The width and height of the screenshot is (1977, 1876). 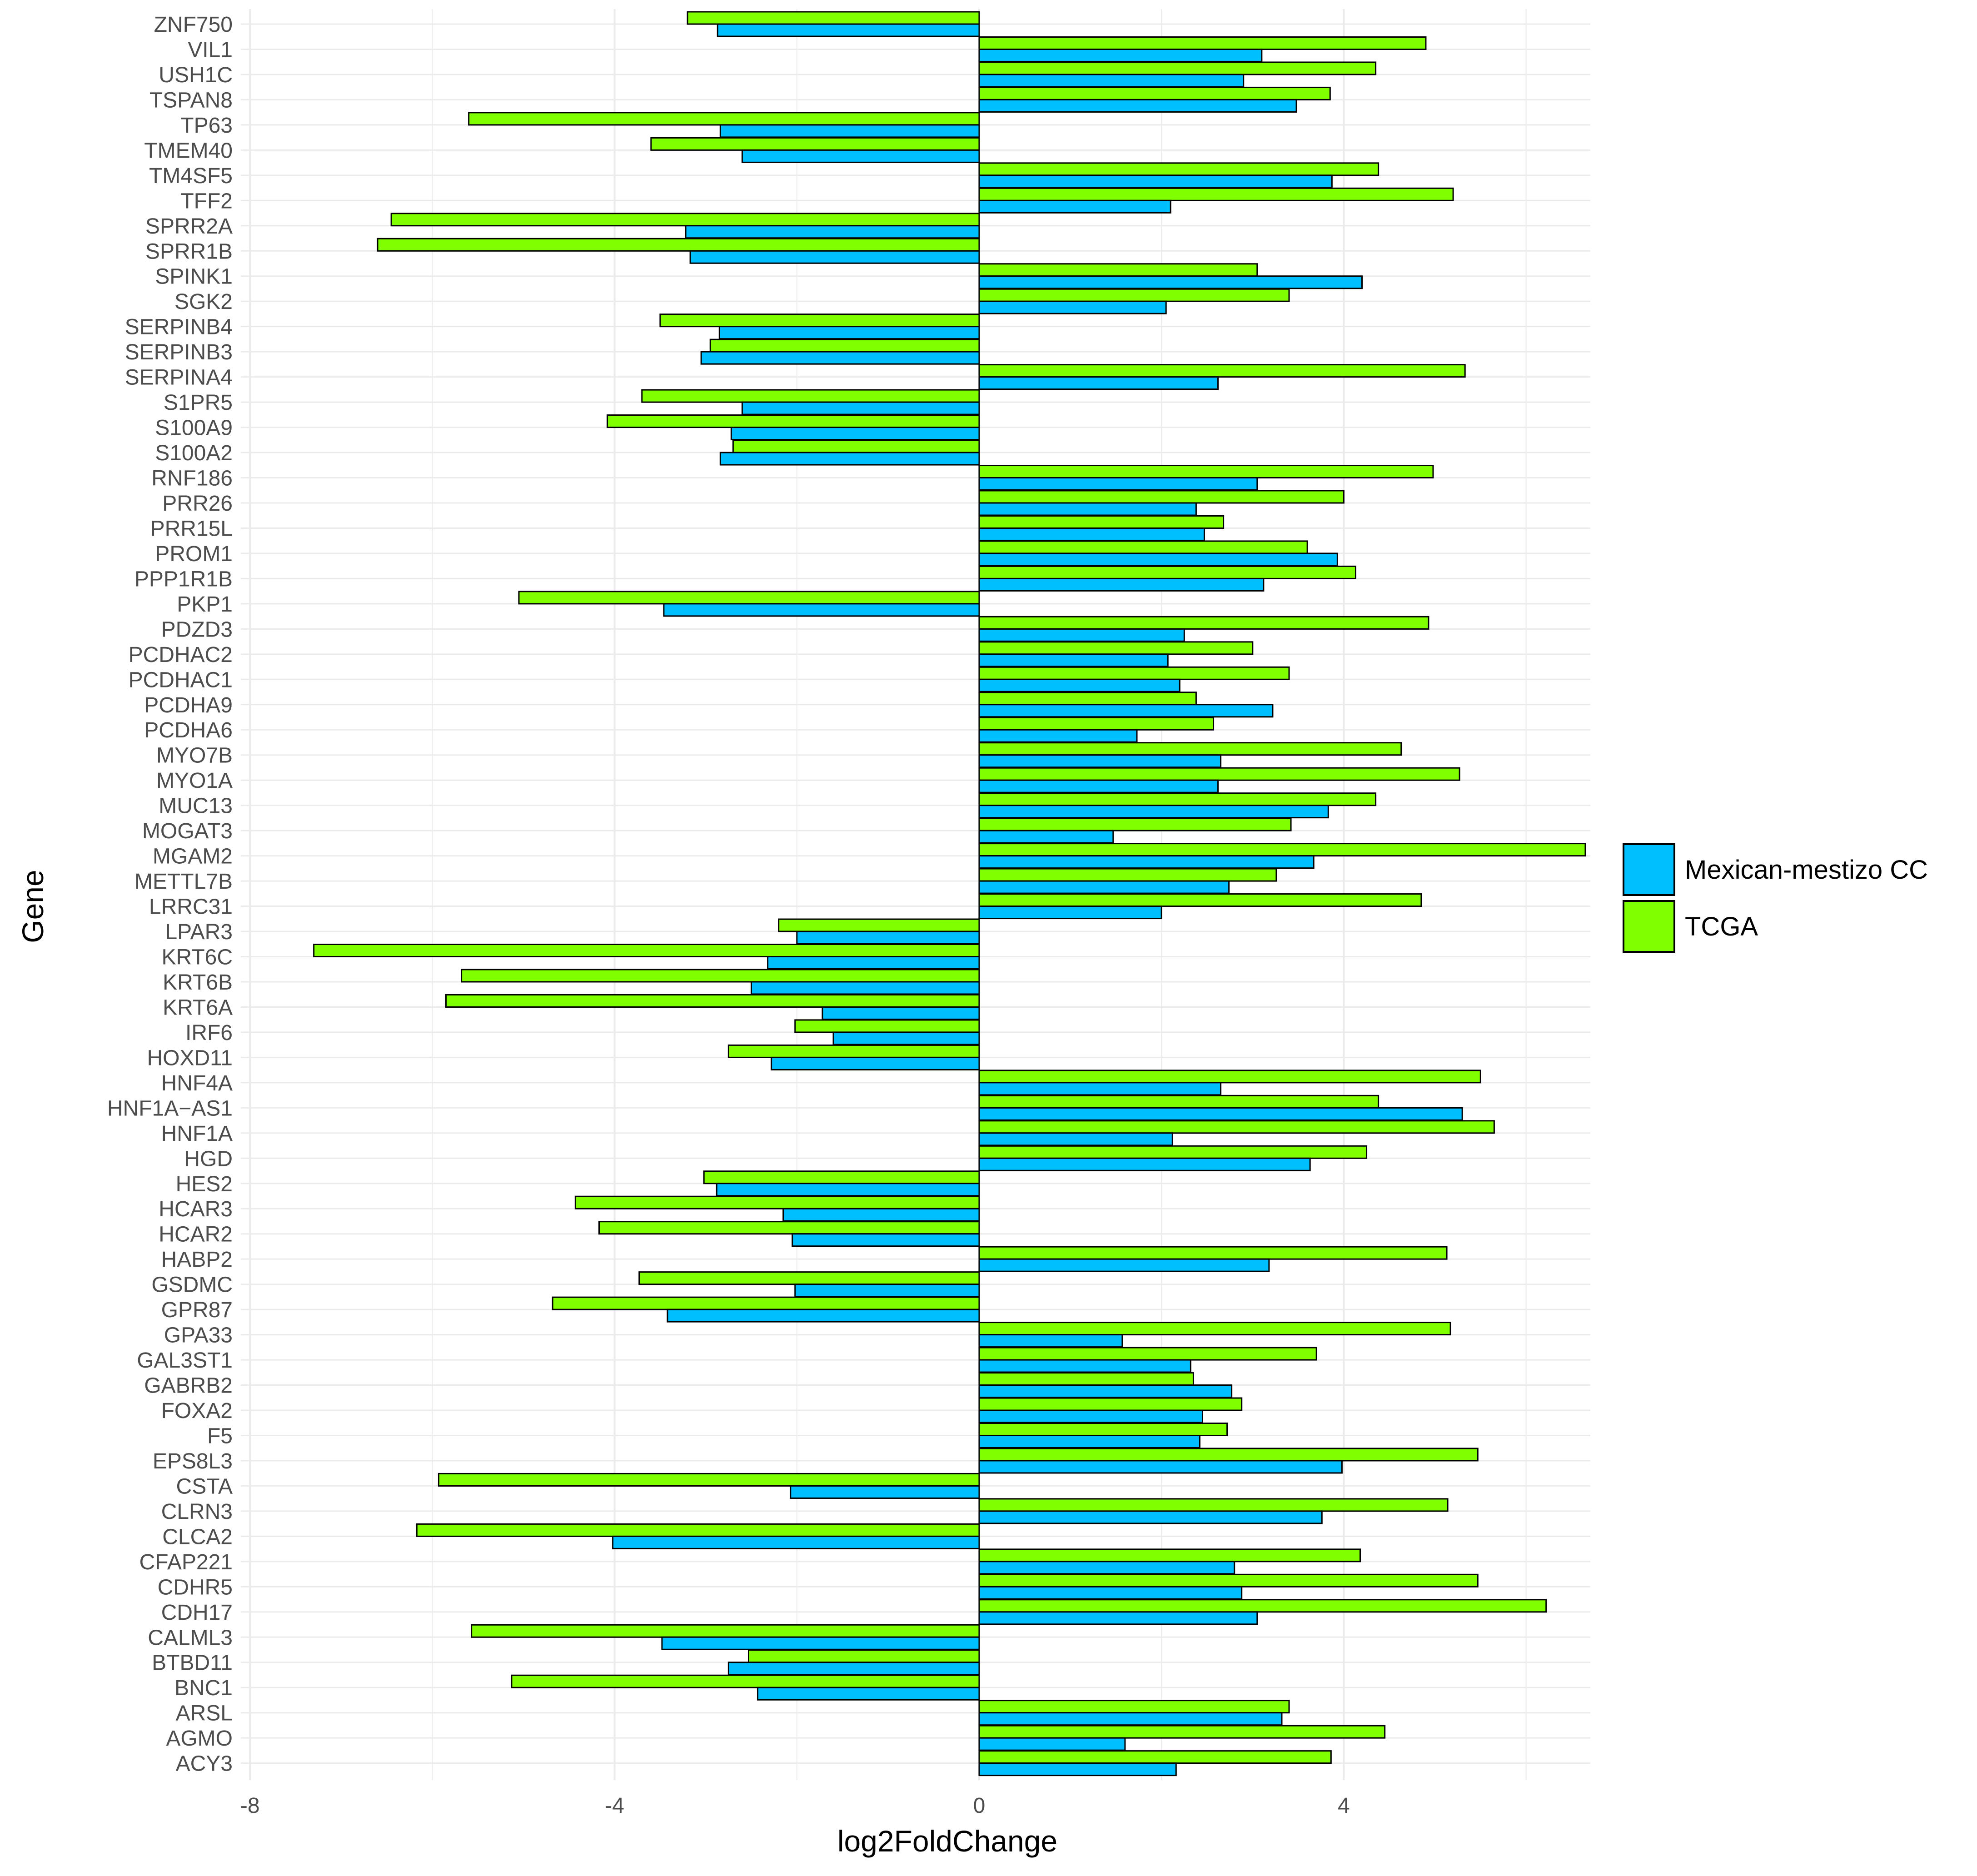 What do you see at coordinates (190, 1638) in the screenshot?
I see `gene-label: CALML3` at bounding box center [190, 1638].